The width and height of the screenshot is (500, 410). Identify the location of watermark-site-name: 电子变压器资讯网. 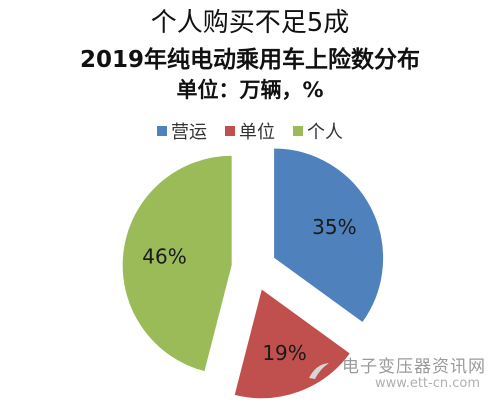
(414, 367).